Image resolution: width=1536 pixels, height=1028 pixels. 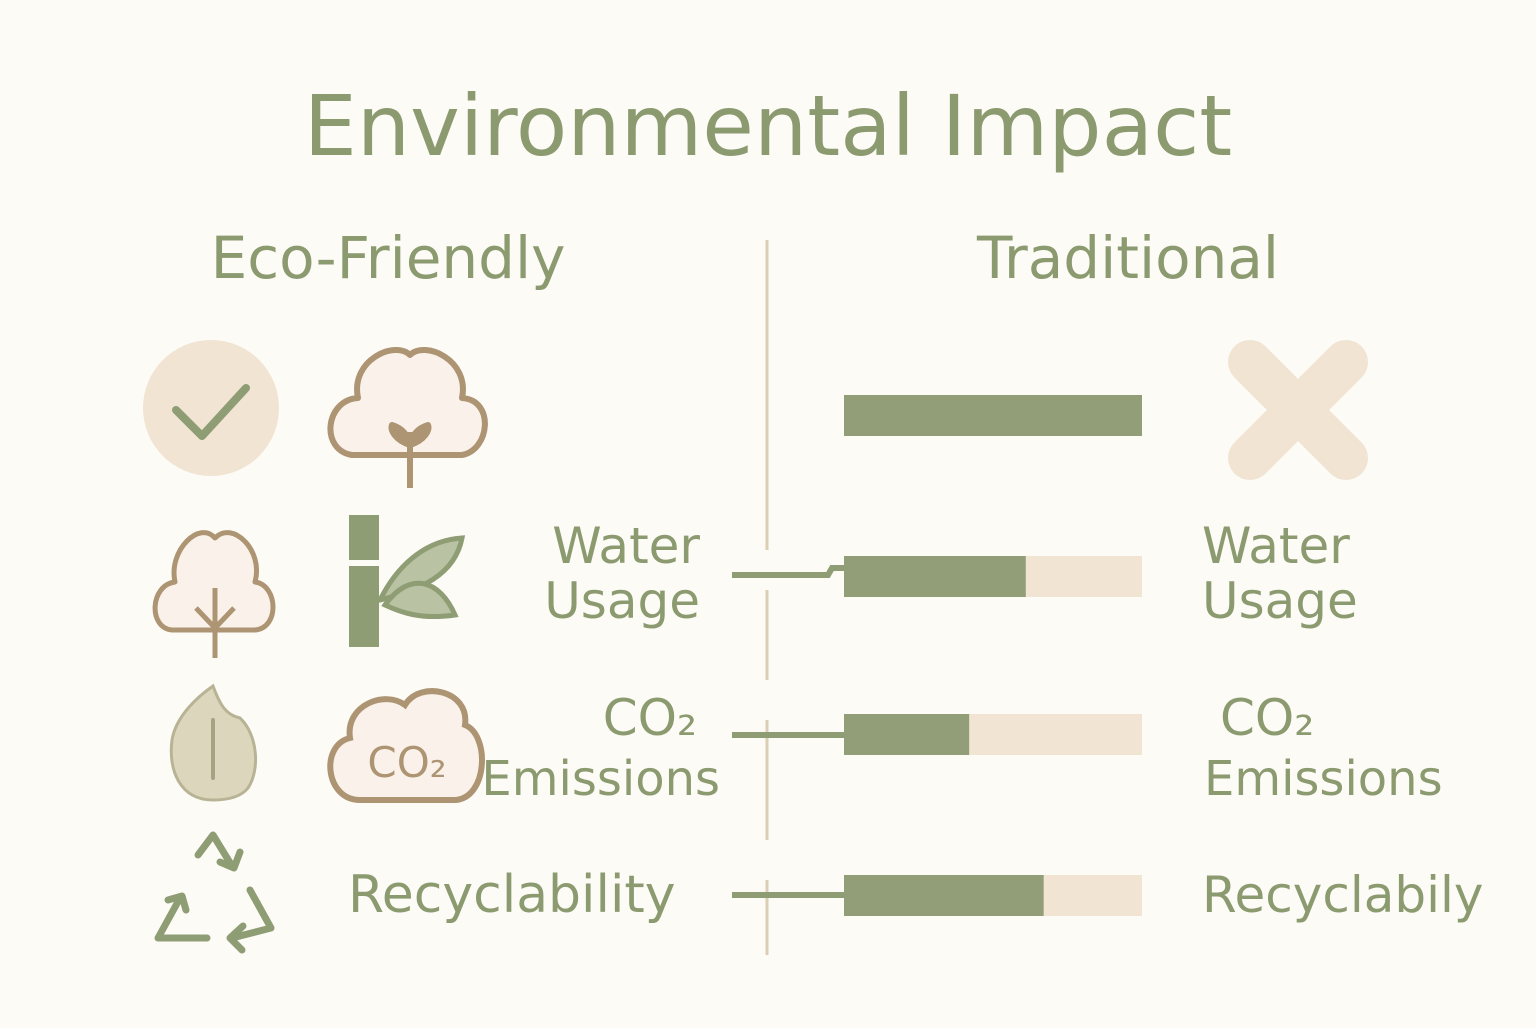 I want to click on small-cotton-icon, so click(x=214, y=594).